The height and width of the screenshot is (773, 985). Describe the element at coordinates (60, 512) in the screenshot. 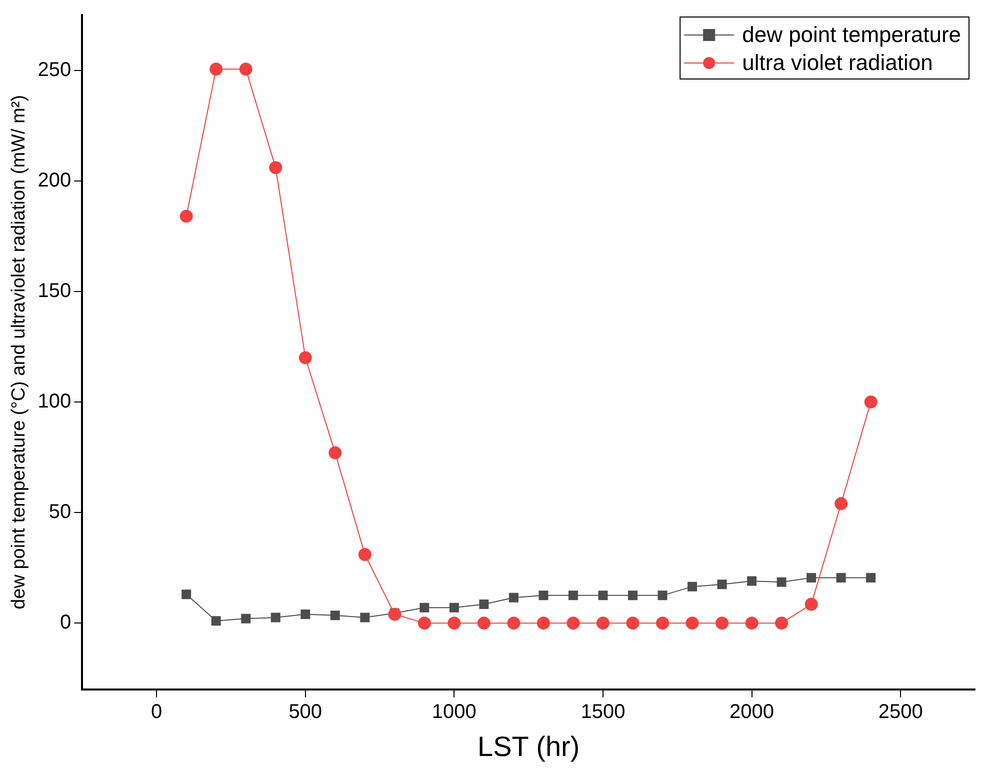

I see `y-tick-label: 50` at that location.